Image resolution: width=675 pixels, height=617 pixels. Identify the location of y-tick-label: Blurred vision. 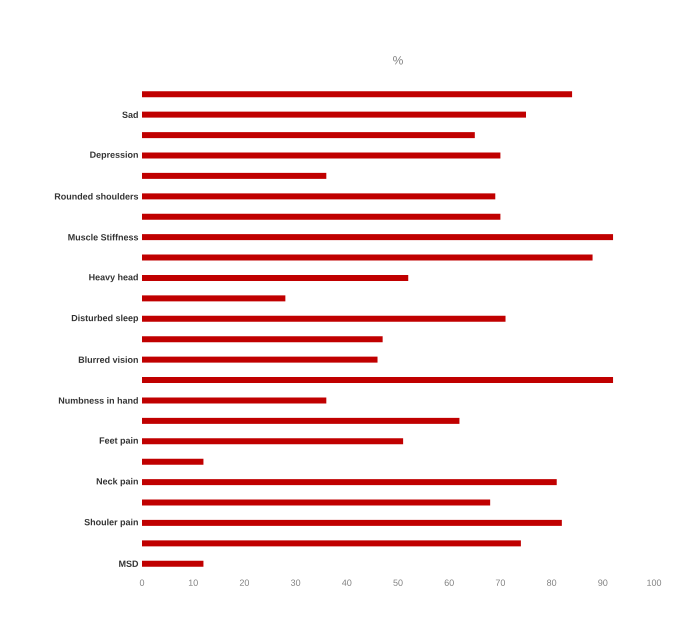
(108, 359).